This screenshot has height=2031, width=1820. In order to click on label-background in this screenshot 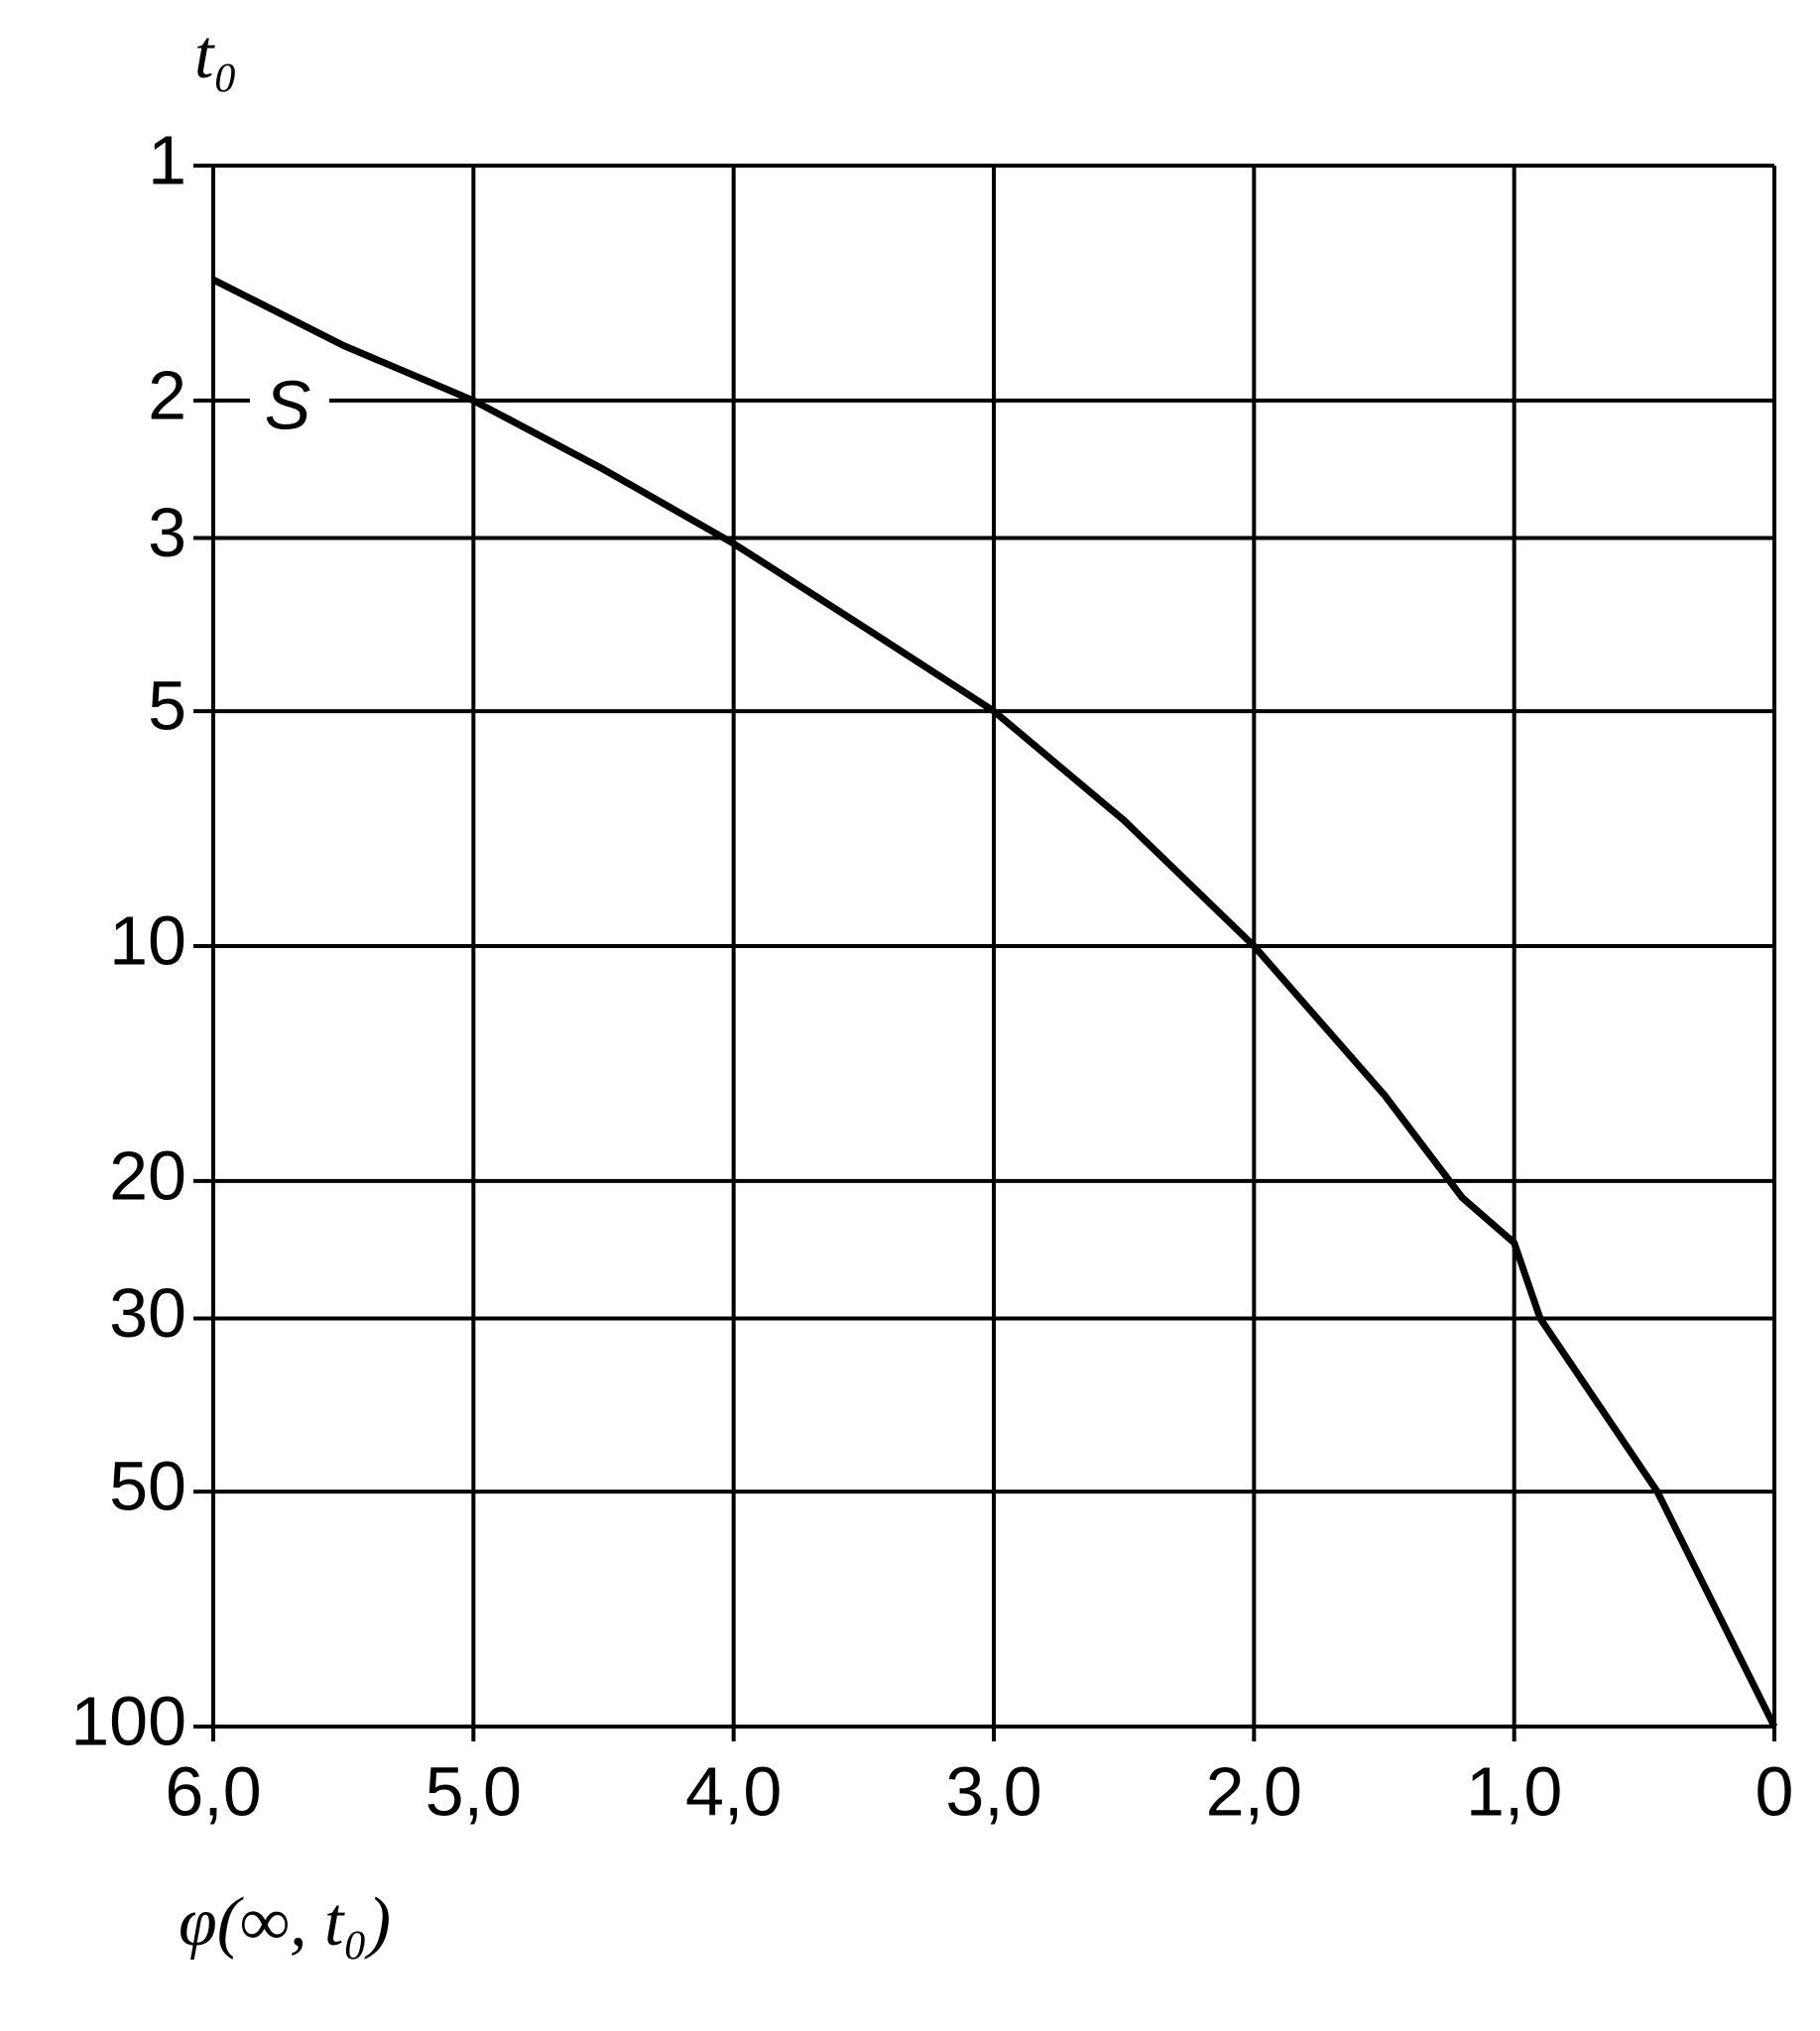, I will do `click(289, 406)`.